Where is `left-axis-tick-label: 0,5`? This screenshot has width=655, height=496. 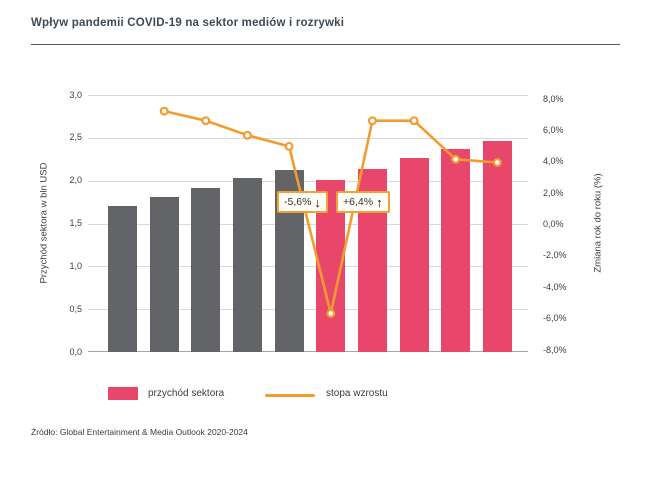 left-axis-tick-label: 0,5 is located at coordinates (75, 308).